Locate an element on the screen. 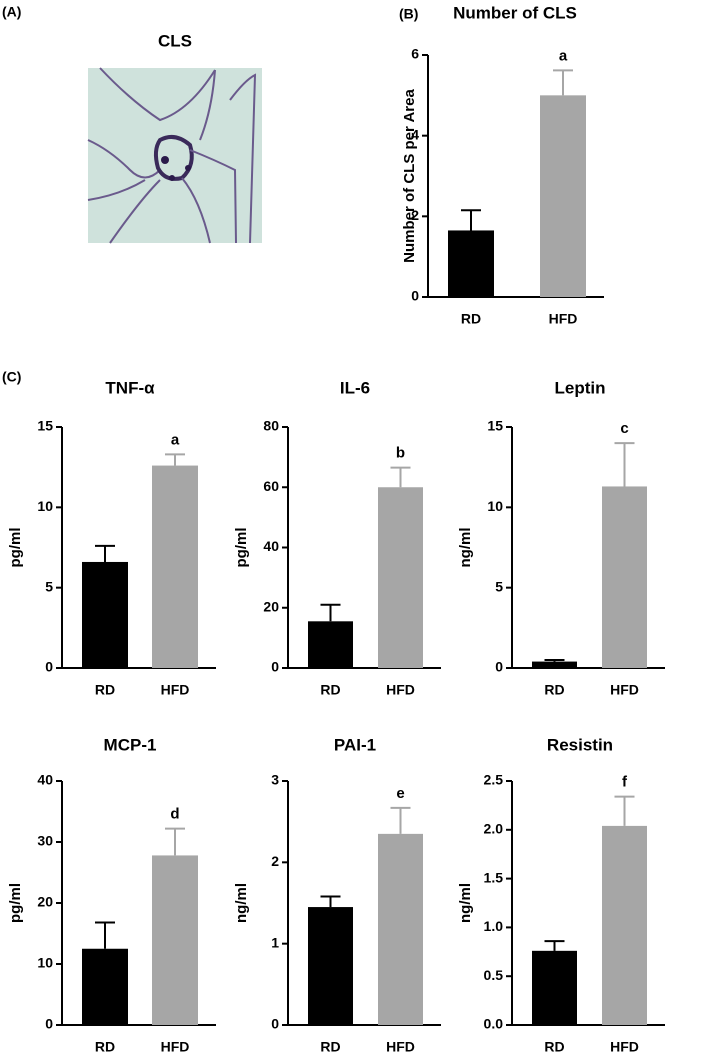  y-tick-label: 6 is located at coordinates (415, 54).